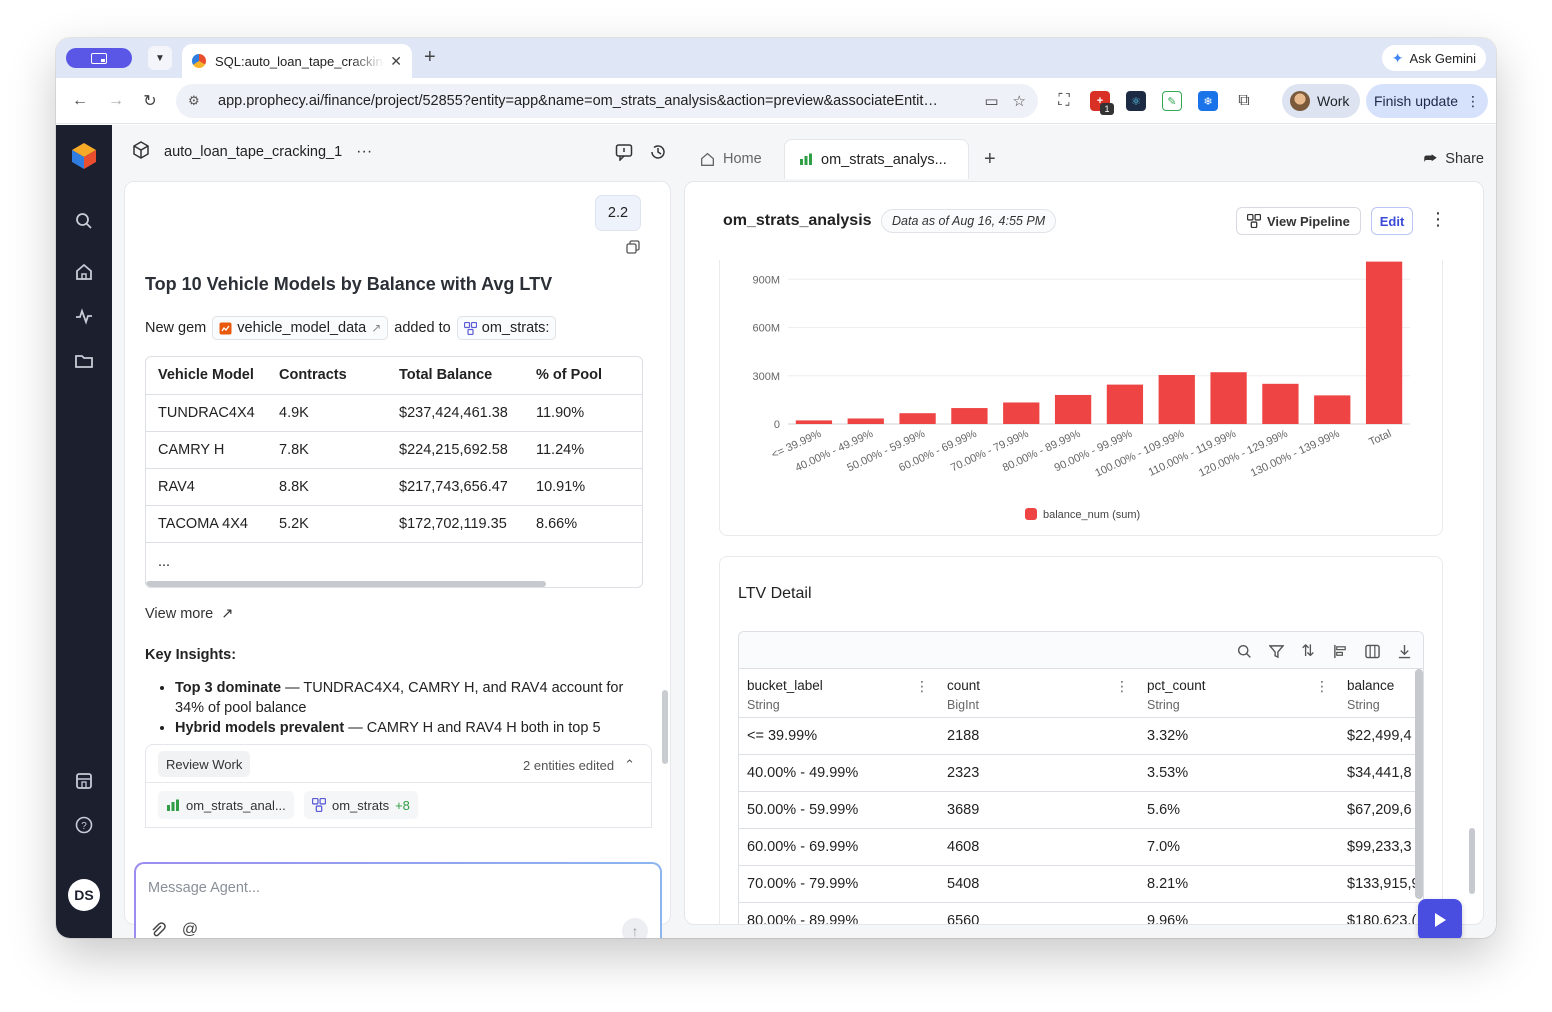 The image size is (1552, 1012). Describe the element at coordinates (1019, 101) in the screenshot. I see `bookmark-star-icon: ☆` at that location.